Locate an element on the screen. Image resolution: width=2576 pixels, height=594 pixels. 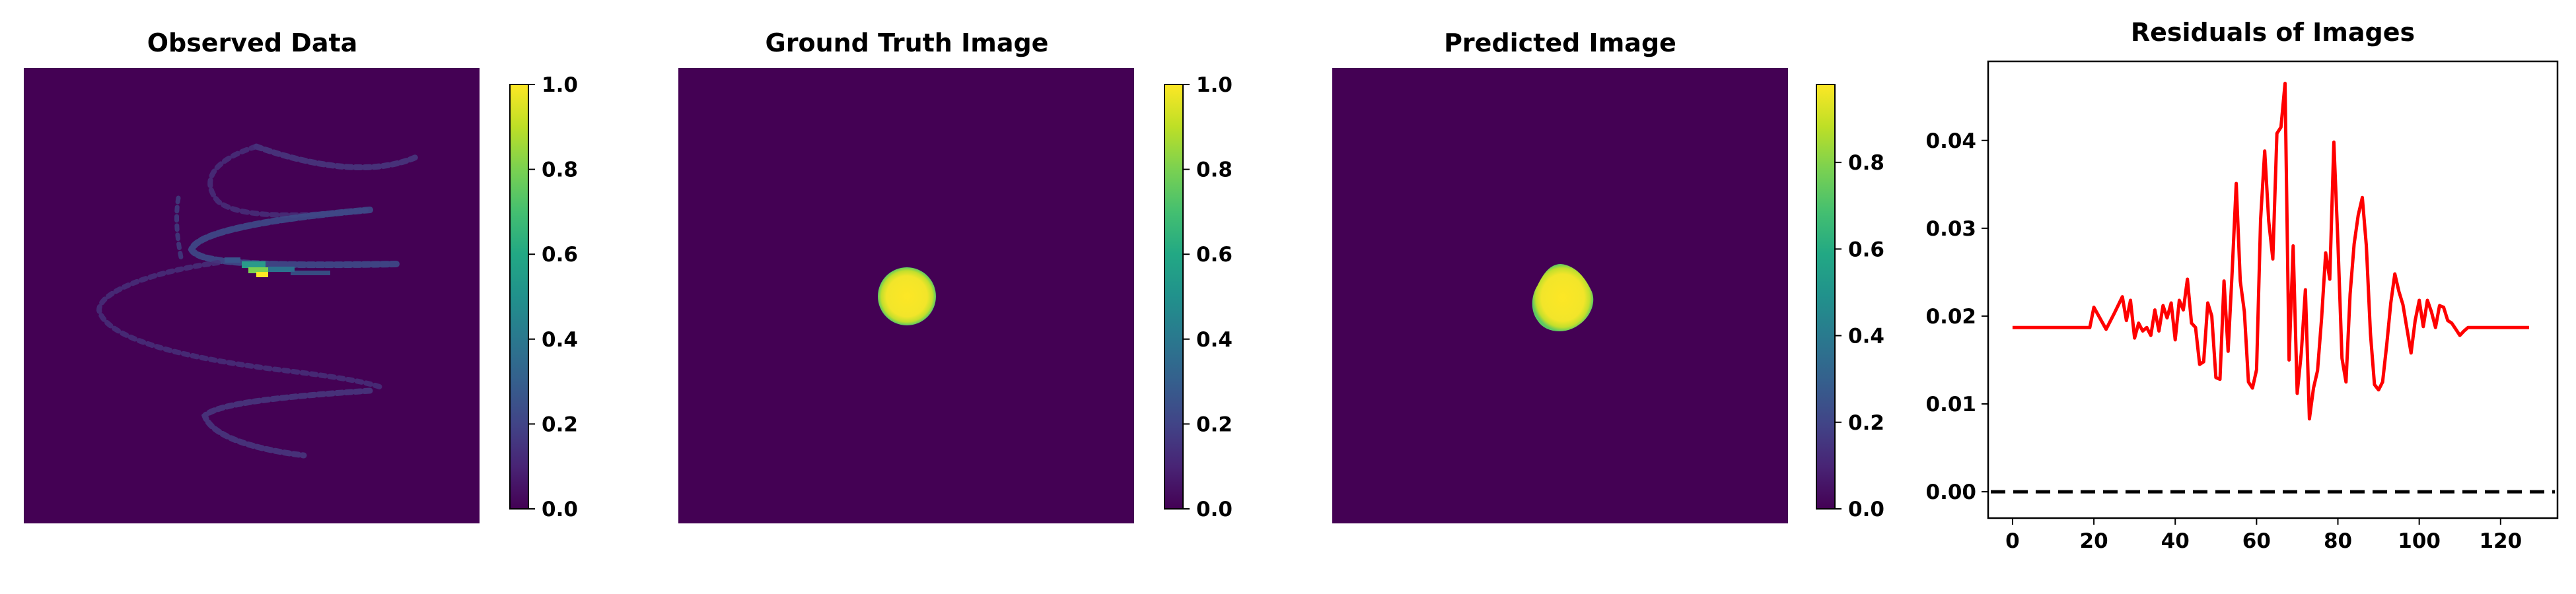
panel-title-predicted: Predicted Image is located at coordinates (1560, 42).